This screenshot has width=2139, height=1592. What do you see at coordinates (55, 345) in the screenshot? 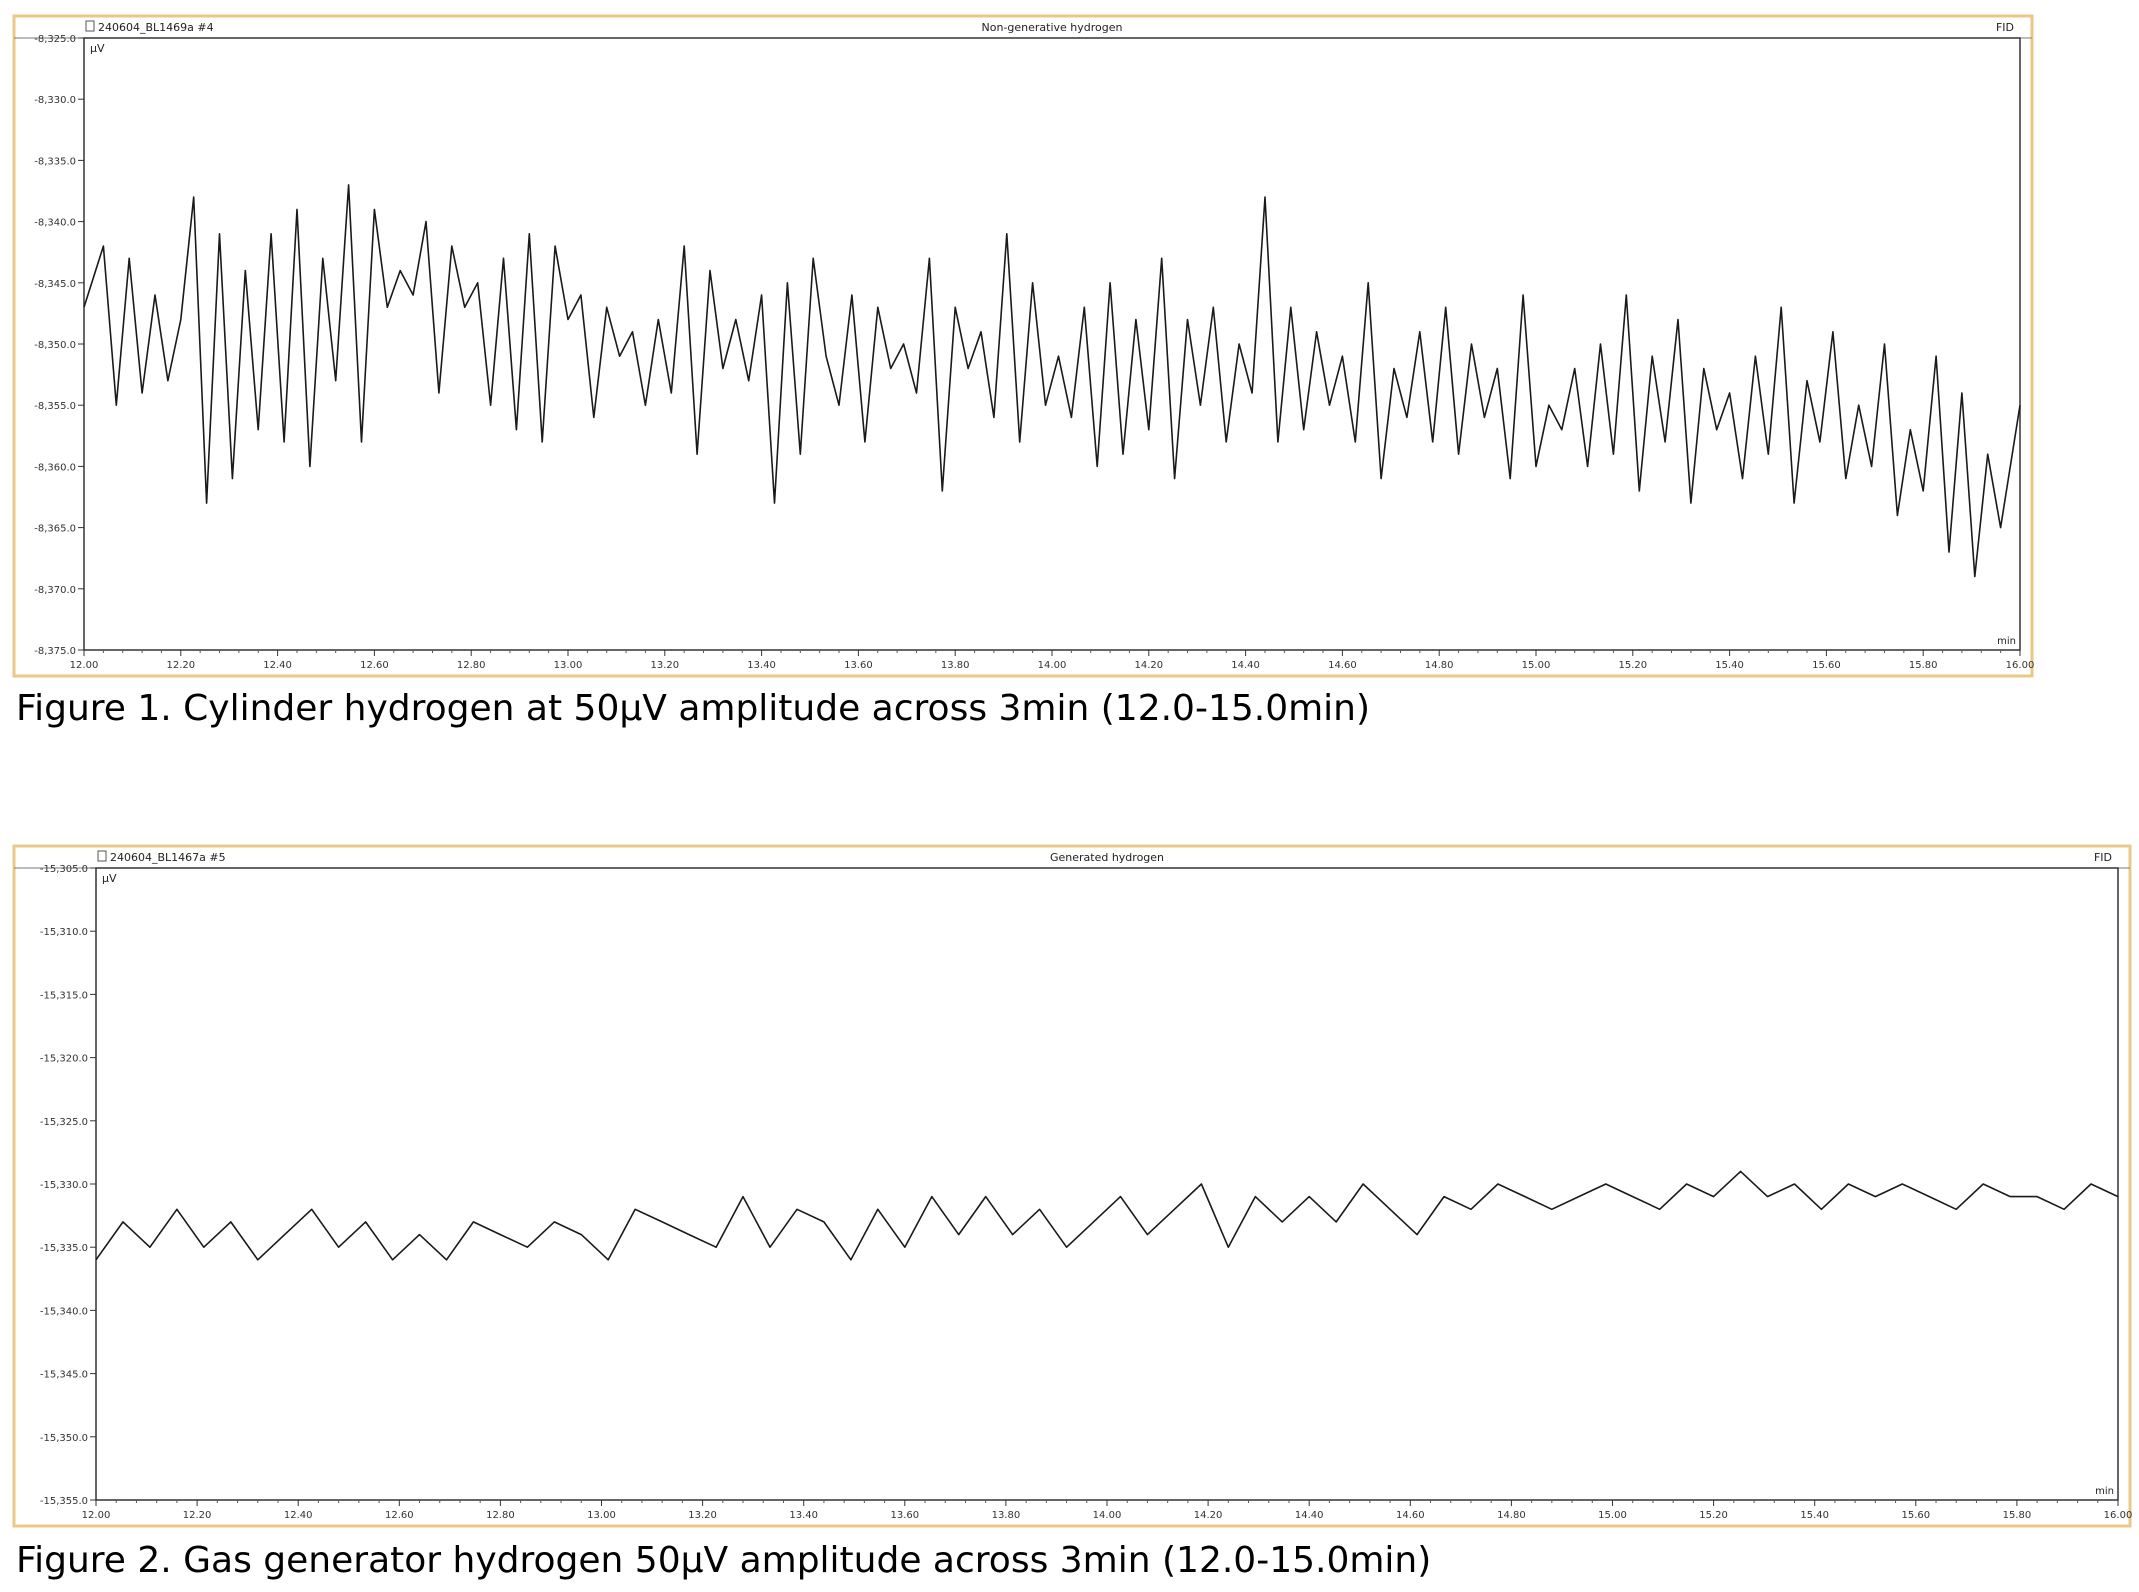
I see `y-tick-label: -8,350.0` at bounding box center [55, 345].